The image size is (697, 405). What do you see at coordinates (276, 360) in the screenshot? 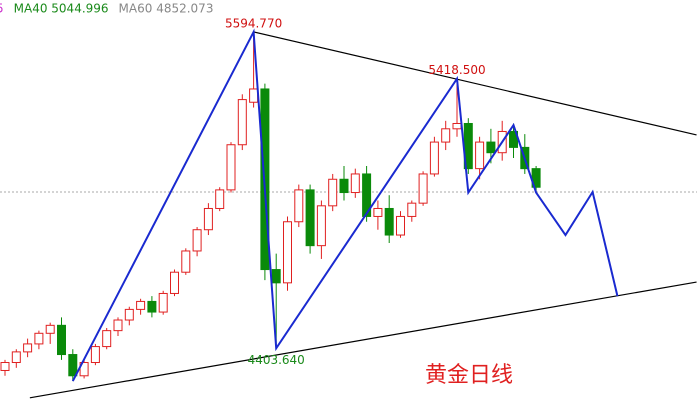
I see `peak-label: 4403.640` at bounding box center [276, 360].